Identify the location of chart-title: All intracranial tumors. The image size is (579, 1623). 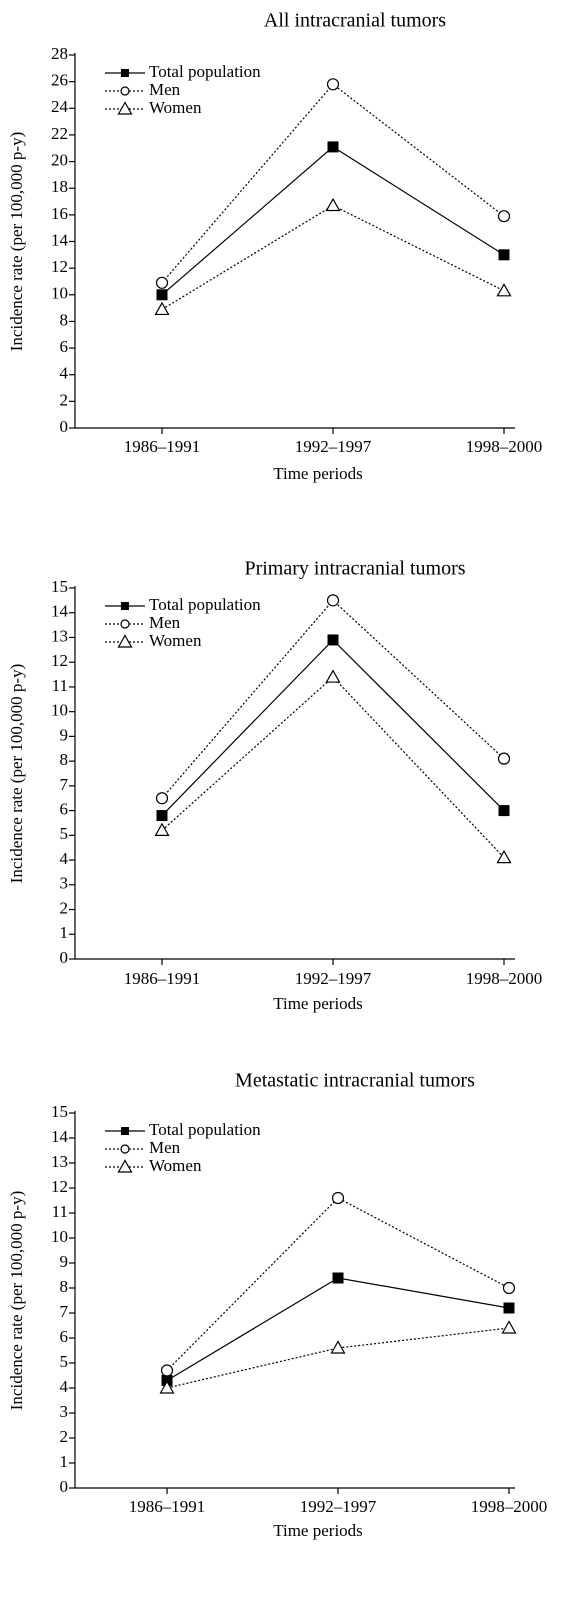
(355, 21).